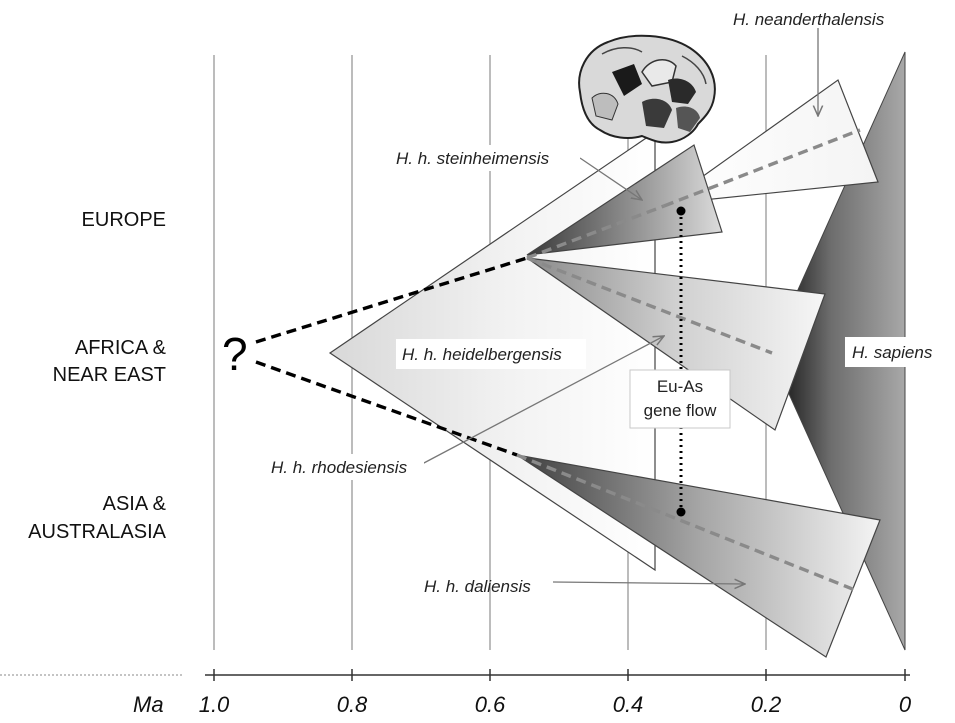 Image resolution: width=955 pixels, height=723 pixels. I want to click on region-africa-line1: AFRICA &, so click(121, 348).